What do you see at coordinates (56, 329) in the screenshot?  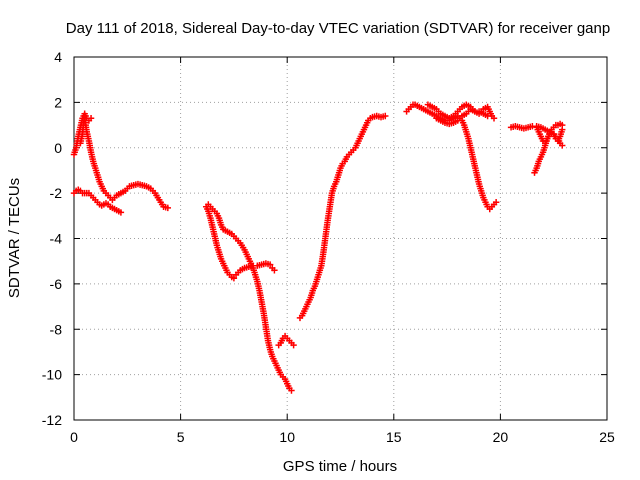 I see `y-tick-label: -8` at bounding box center [56, 329].